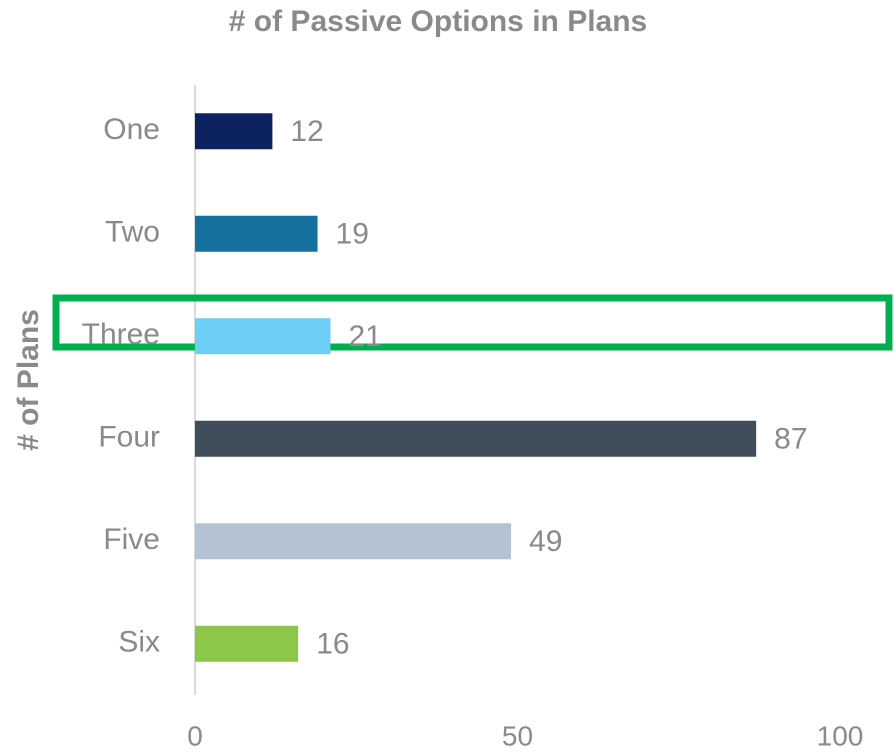  What do you see at coordinates (332, 644) in the screenshot?
I see `data-label: 16` at bounding box center [332, 644].